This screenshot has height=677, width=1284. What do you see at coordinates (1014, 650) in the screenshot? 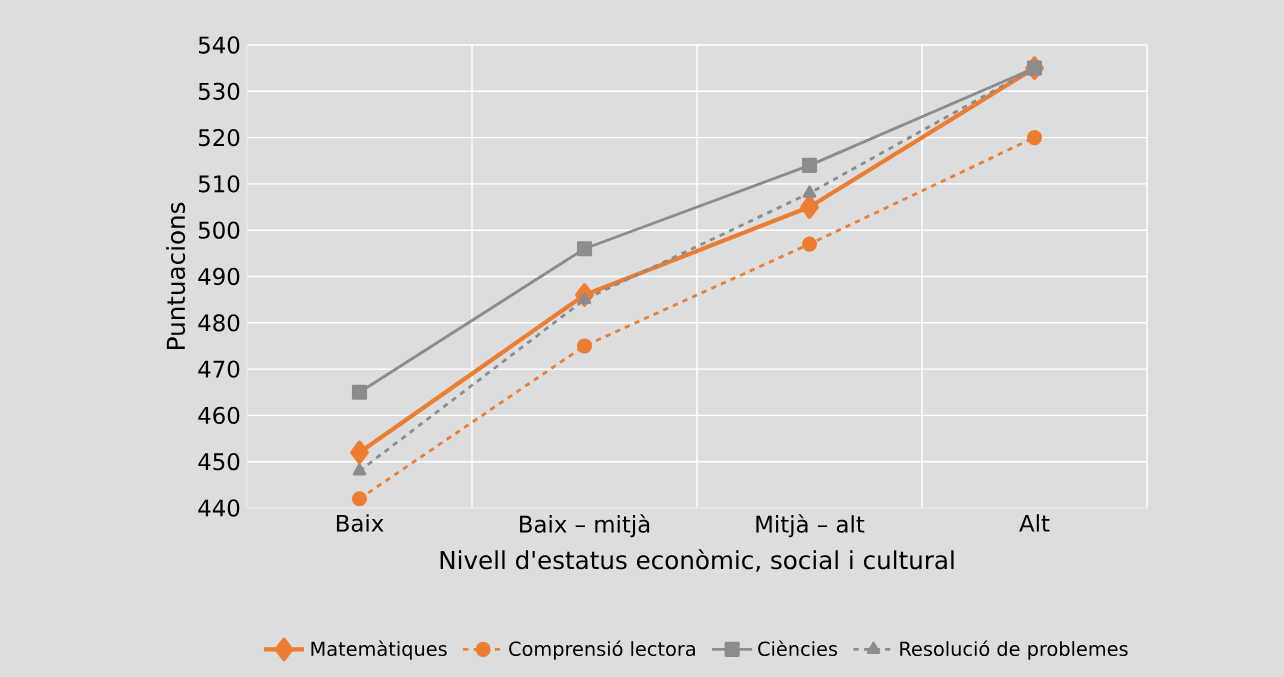
I see `legend-label: Resolució de problemes` at bounding box center [1014, 650].